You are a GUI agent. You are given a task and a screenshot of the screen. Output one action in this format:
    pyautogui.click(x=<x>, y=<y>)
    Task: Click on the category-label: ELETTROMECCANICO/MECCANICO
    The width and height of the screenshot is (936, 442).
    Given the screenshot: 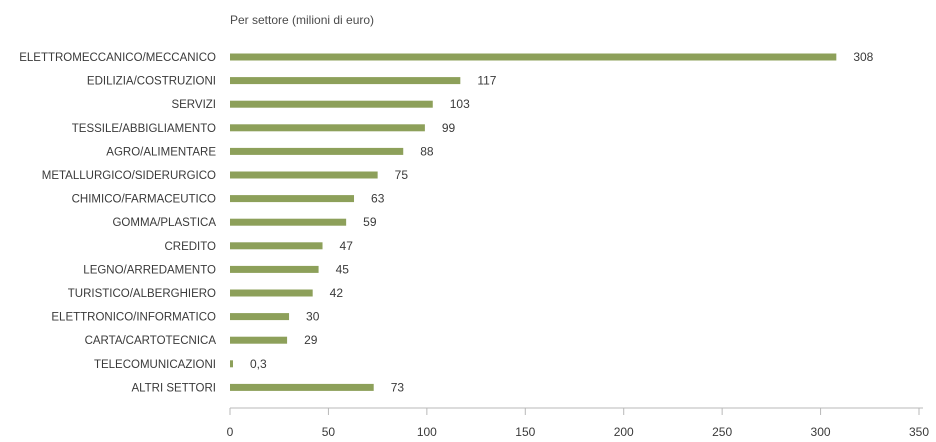 What is the action you would take?
    pyautogui.click(x=117, y=58)
    